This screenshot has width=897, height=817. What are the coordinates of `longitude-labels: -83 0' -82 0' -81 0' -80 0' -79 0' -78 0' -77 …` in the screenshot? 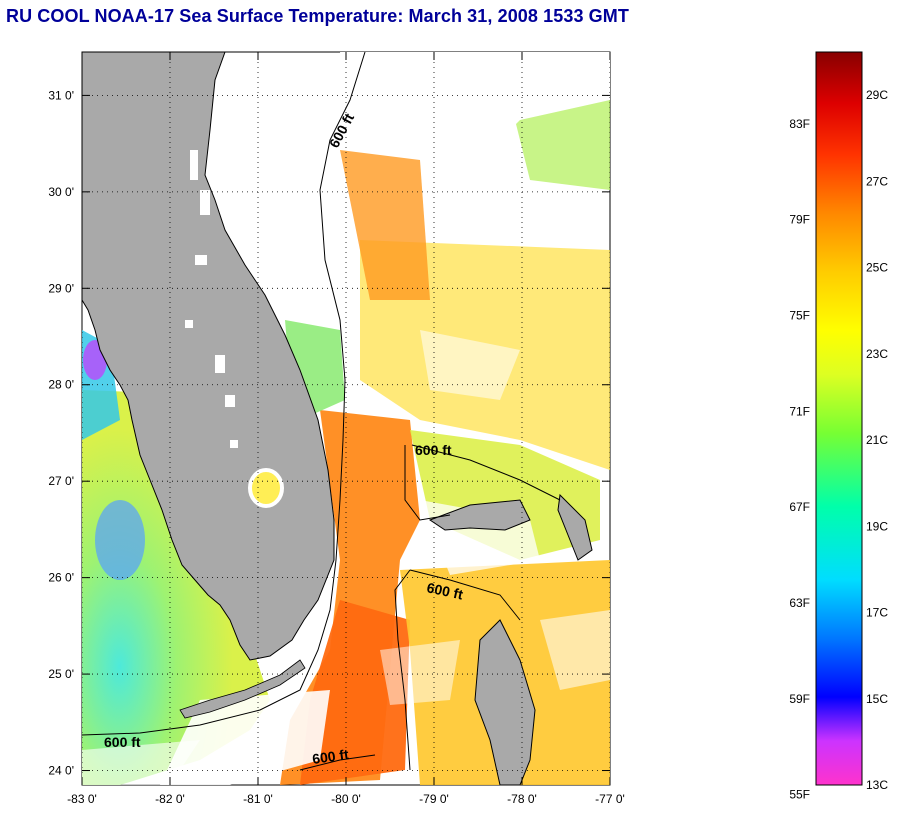 It's located at (346, 799).